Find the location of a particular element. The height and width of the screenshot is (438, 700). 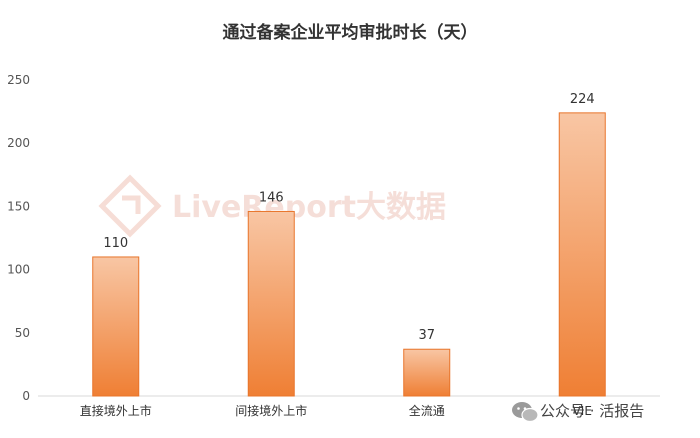

y-tick-label: 0 is located at coordinates (26, 396).